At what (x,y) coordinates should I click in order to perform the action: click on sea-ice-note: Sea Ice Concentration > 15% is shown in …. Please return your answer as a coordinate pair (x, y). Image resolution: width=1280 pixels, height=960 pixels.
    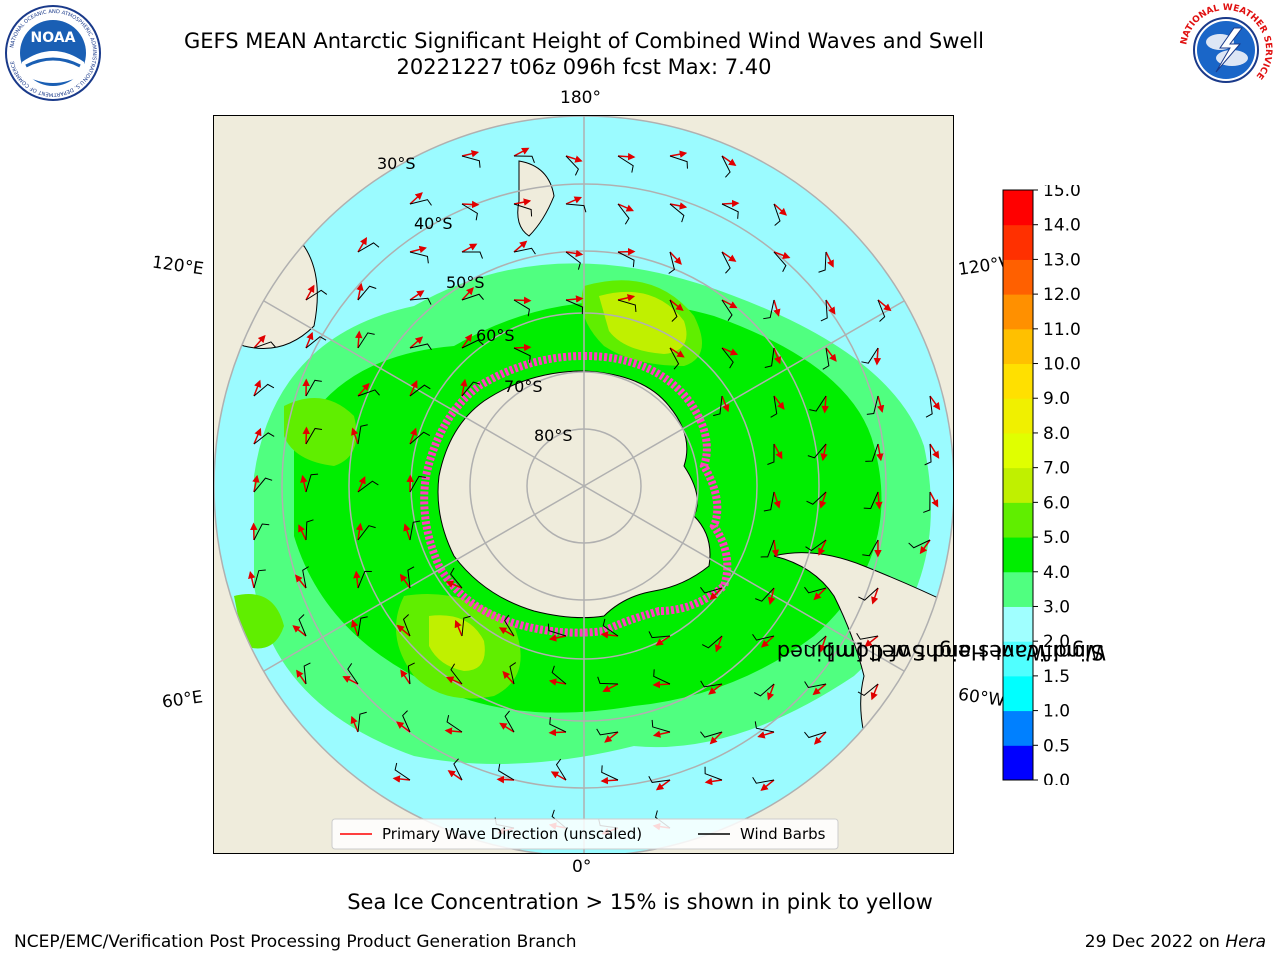
    Looking at the image, I should click on (640, 902).